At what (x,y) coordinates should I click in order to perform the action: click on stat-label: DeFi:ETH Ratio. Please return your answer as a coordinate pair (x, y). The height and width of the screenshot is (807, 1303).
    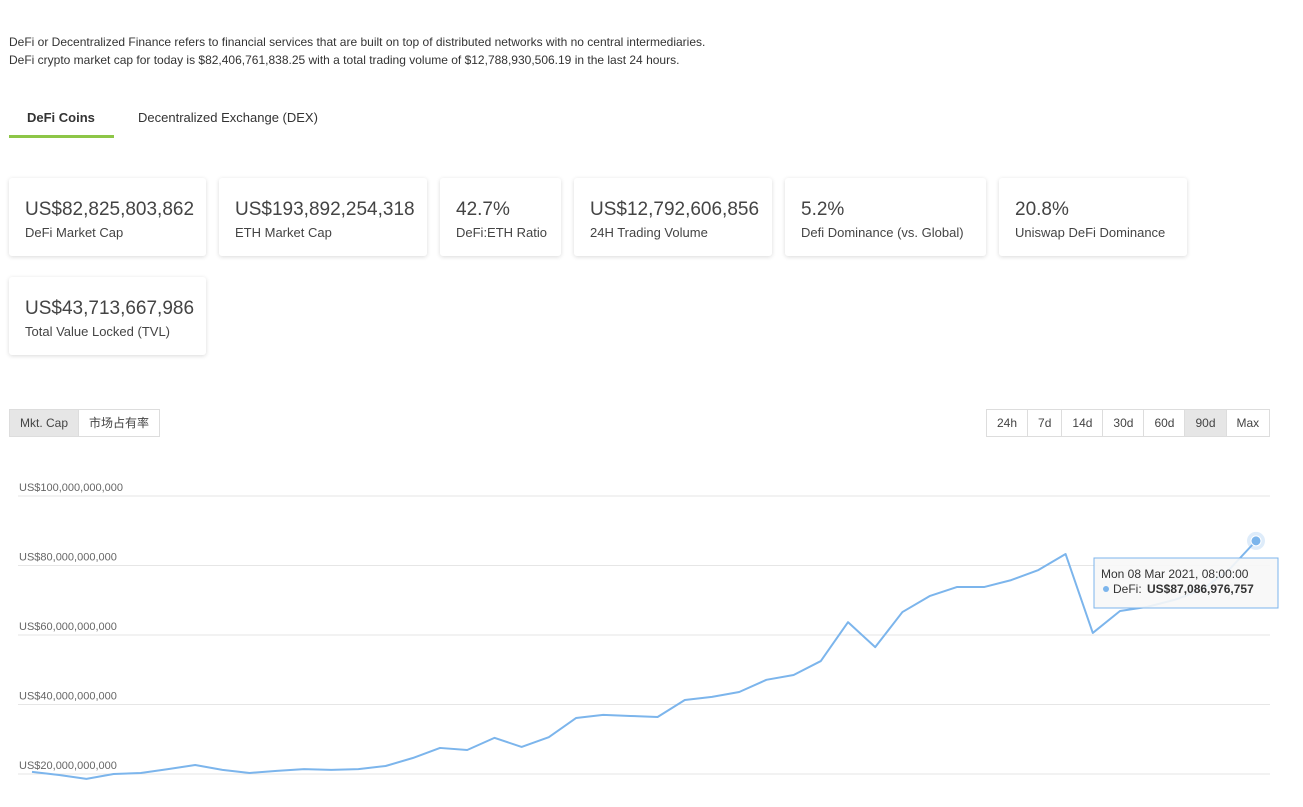
    Looking at the image, I should click on (502, 232).